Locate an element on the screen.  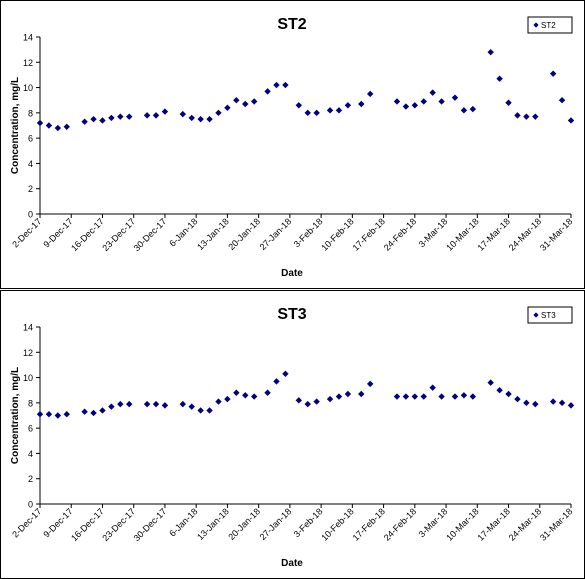
legend-box is located at coordinates (550, 315).